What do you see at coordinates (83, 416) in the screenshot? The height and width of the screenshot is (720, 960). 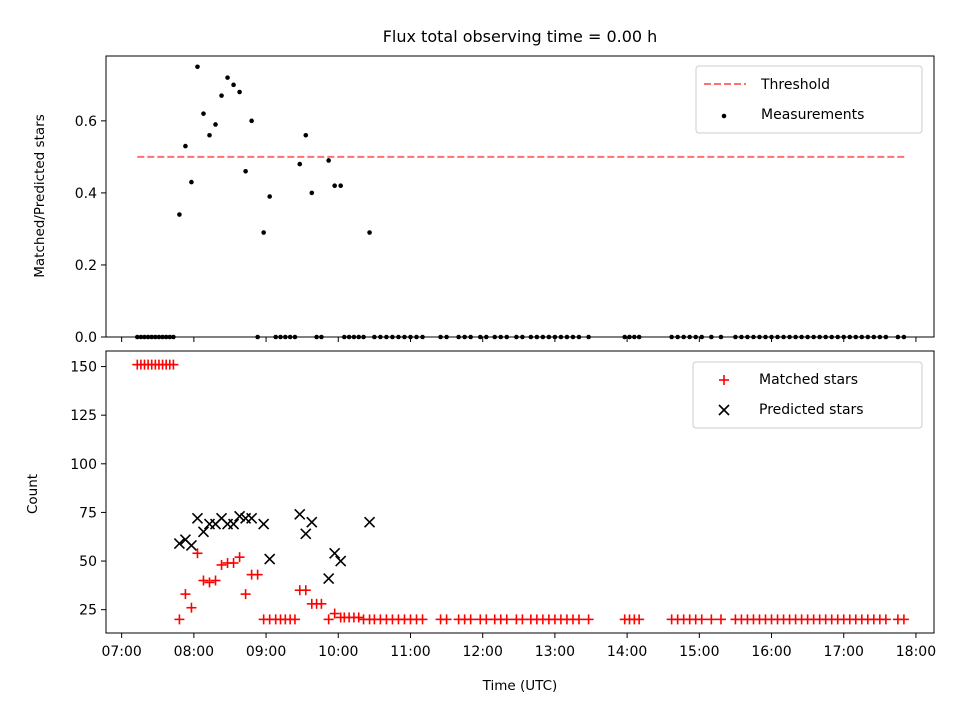 I see `bottom-y-tick-label: 125` at bounding box center [83, 416].